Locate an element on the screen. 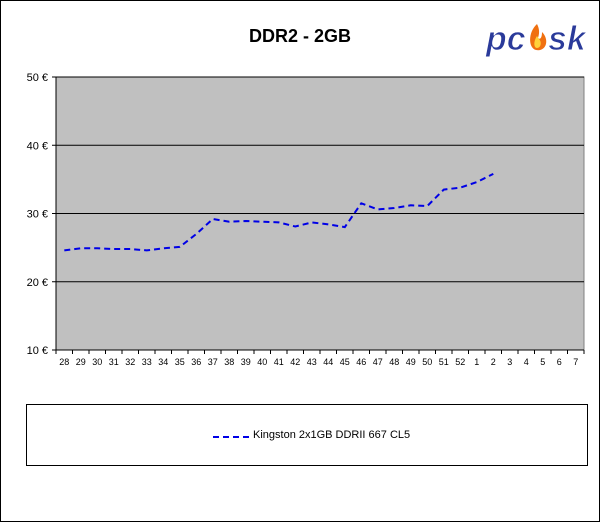 The width and height of the screenshot is (600, 522). x-tick-label: 31 is located at coordinates (114, 362).